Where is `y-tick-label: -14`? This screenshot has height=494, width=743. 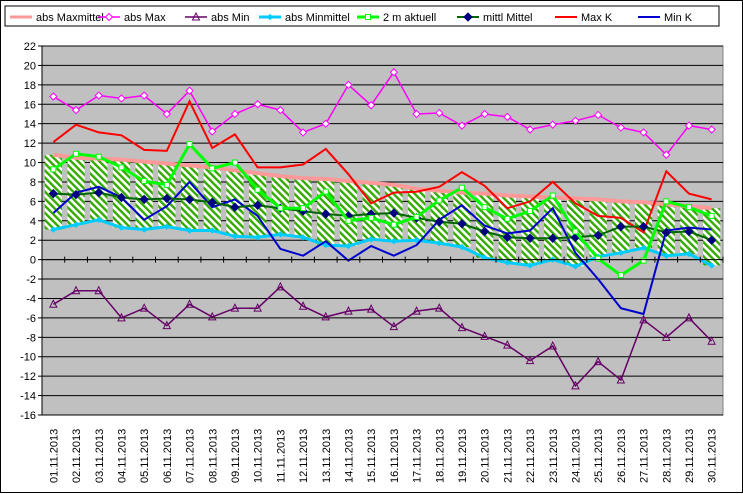
y-tick-label: -14 is located at coordinates (28, 397).